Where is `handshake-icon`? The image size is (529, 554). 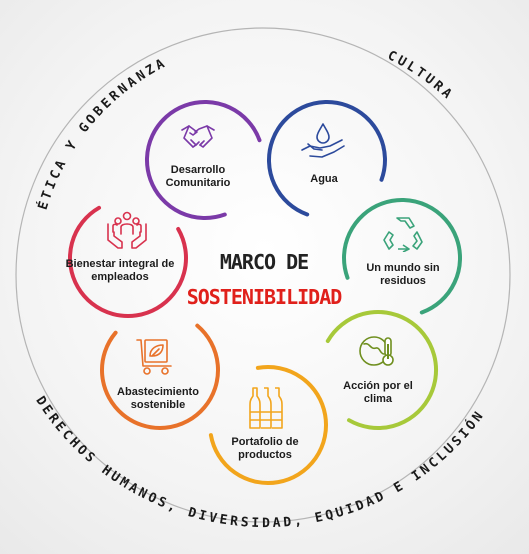 handshake-icon is located at coordinates (198, 138).